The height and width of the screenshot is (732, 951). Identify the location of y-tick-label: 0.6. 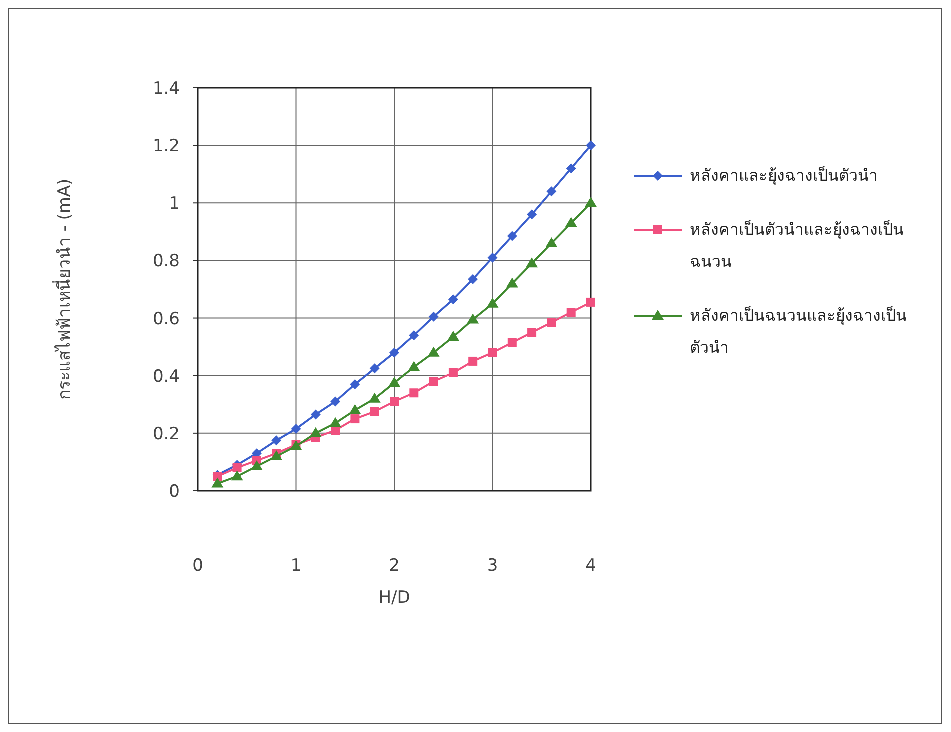
(166, 319).